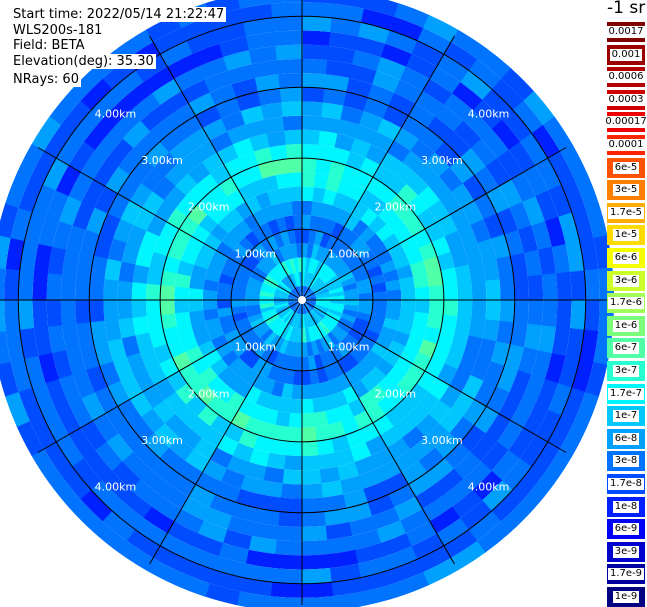 The width and height of the screenshot is (647, 607). Describe the element at coordinates (626, 235) in the screenshot. I see `colorbar-tick-label: 1e-5` at that location.